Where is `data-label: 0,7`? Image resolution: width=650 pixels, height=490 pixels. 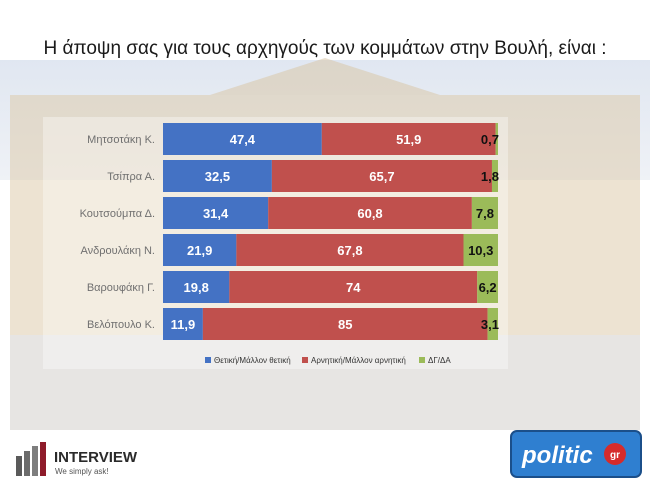
data-label: 0,7 is located at coordinates (490, 139).